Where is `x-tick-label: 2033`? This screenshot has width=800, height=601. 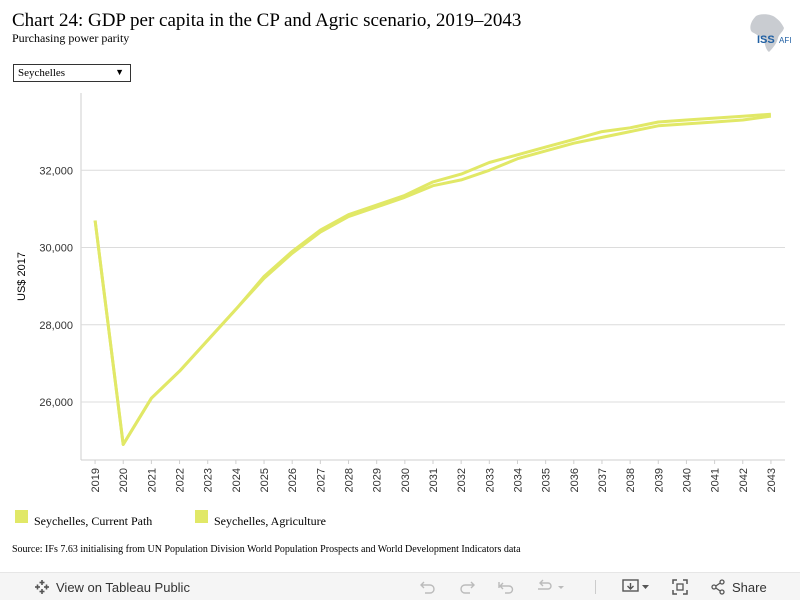 x-tick-label: 2033 is located at coordinates (490, 480).